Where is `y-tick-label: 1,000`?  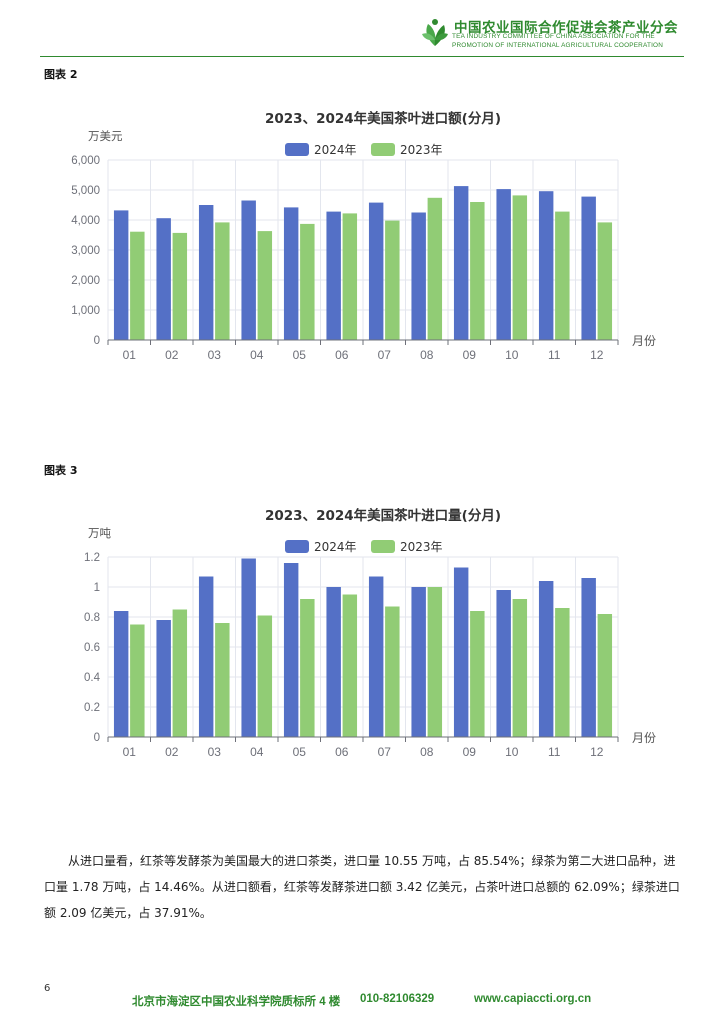
y-tick-label: 1,000 is located at coordinates (85, 311).